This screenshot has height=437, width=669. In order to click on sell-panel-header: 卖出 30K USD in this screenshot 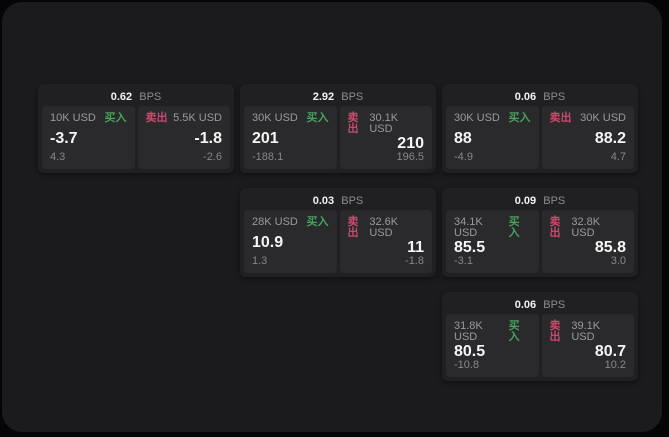, I will do `click(588, 118)`.